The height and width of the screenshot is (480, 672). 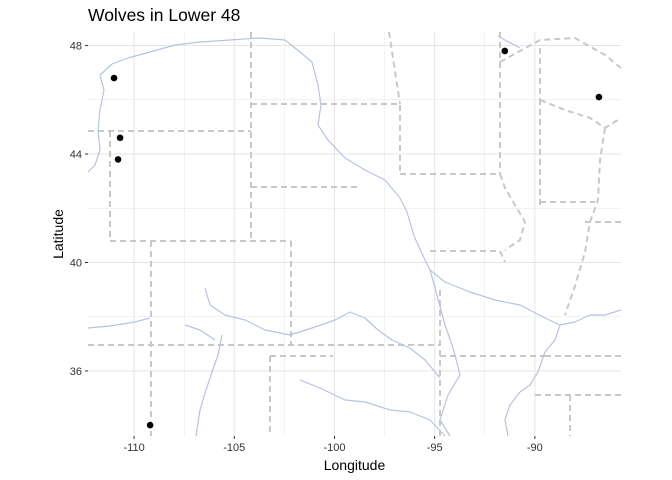 I want to click on x-axis-title: Longitude, so click(x=355, y=465).